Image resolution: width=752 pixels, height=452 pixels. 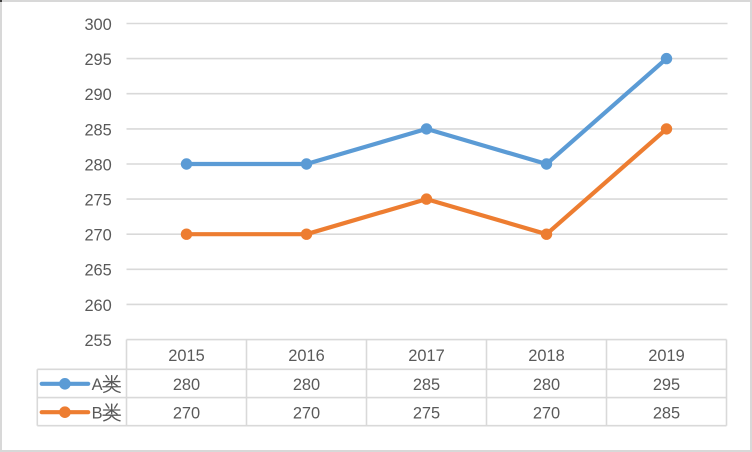 I want to click on svg-text: 2017, so click(x=426, y=356).